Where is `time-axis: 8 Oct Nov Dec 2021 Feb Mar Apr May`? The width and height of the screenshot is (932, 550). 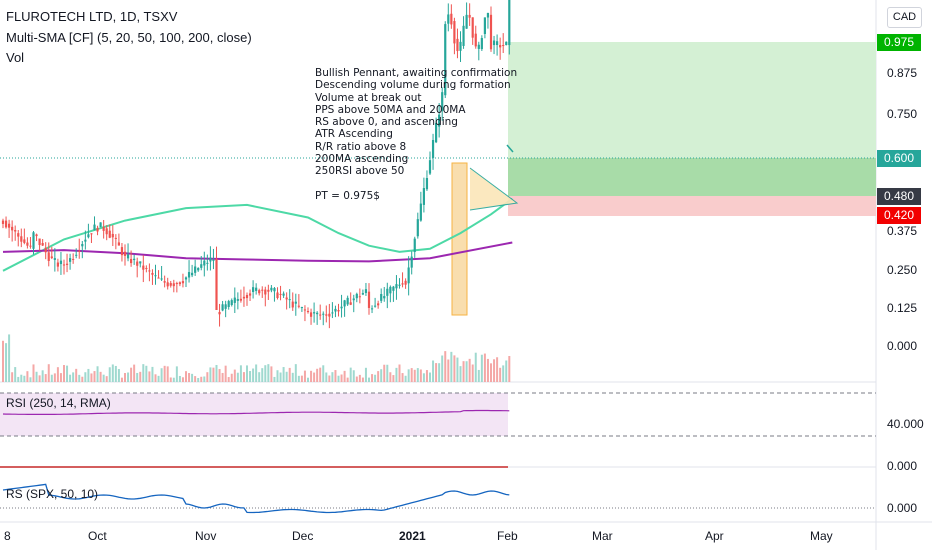 time-axis: 8 Oct Nov Dec 2021 Feb Mar Apr May is located at coordinates (418, 536).